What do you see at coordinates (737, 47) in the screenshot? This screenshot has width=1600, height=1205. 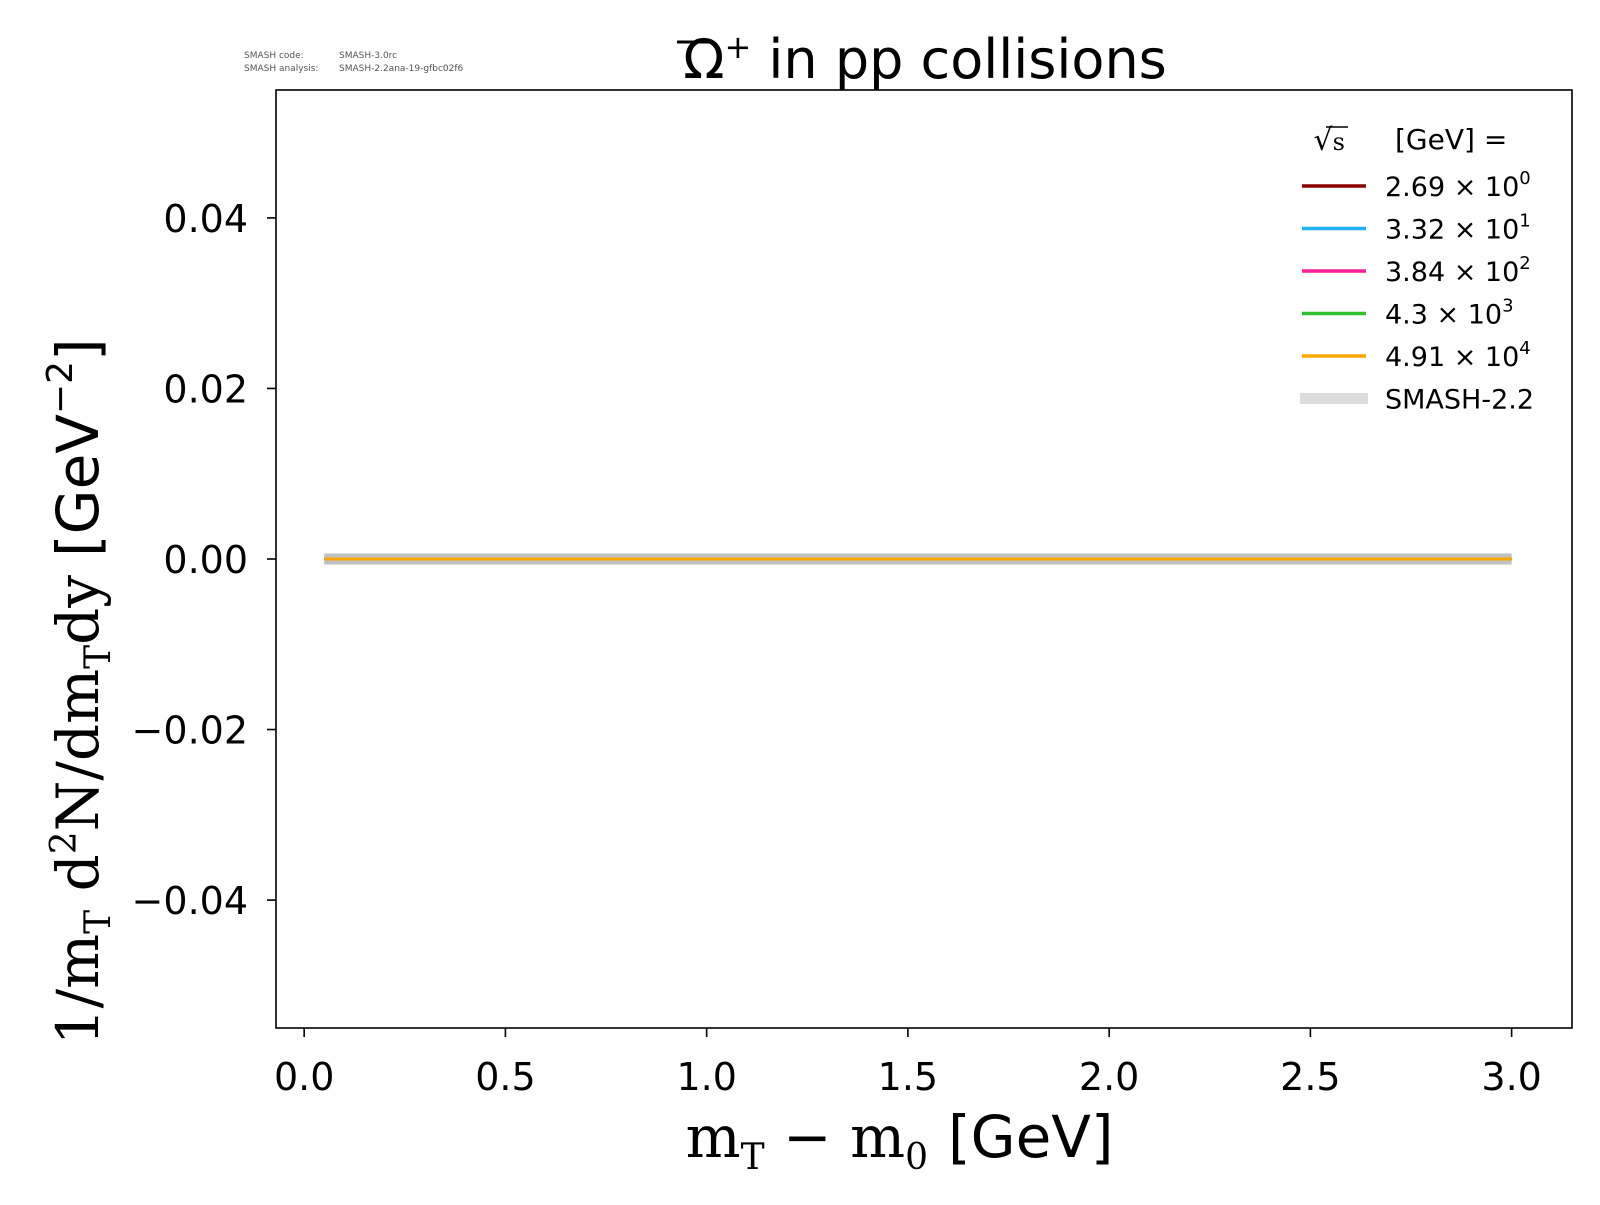 I see `title-charge: +` at bounding box center [737, 47].